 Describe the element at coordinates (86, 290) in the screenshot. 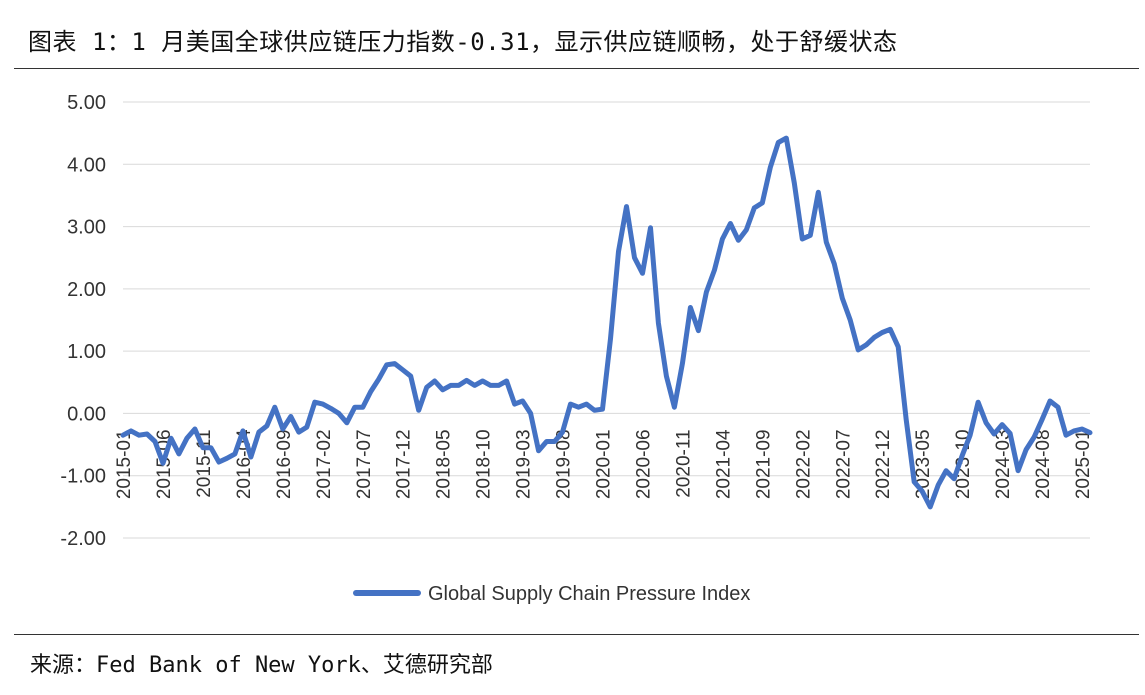

I see `y-tick-label: 2.00` at that location.